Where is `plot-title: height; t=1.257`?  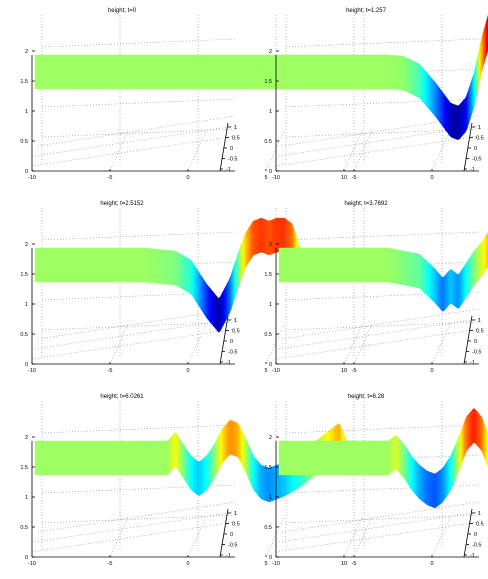 plot-title: height; t=1.257 is located at coordinates (366, 11).